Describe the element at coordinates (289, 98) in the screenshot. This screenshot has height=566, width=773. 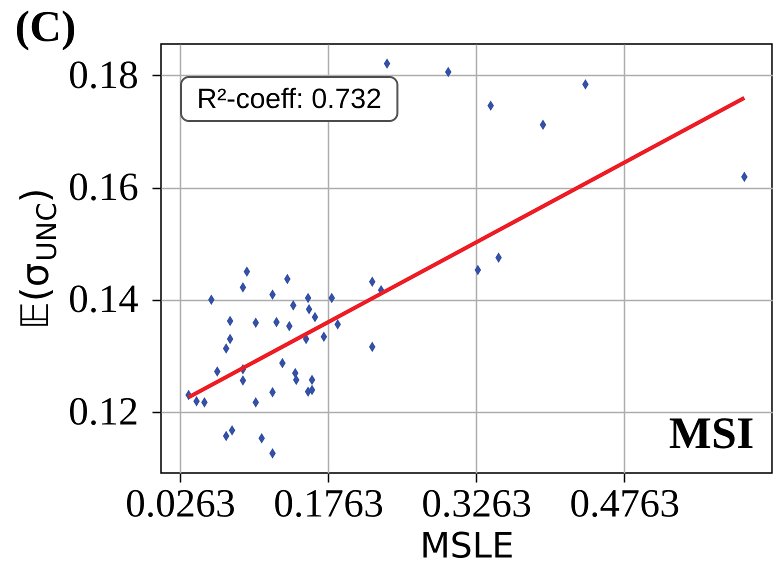
I see `annotation: R²-coeff: 0.732` at that location.